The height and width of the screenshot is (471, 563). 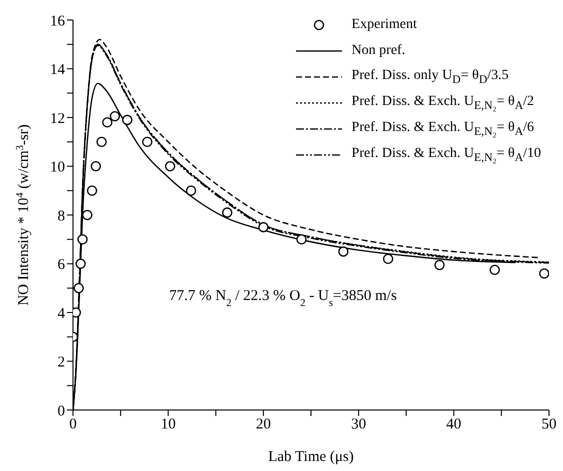 What do you see at coordinates (57, 118) in the screenshot?
I see `y-tick-label: 12` at bounding box center [57, 118].